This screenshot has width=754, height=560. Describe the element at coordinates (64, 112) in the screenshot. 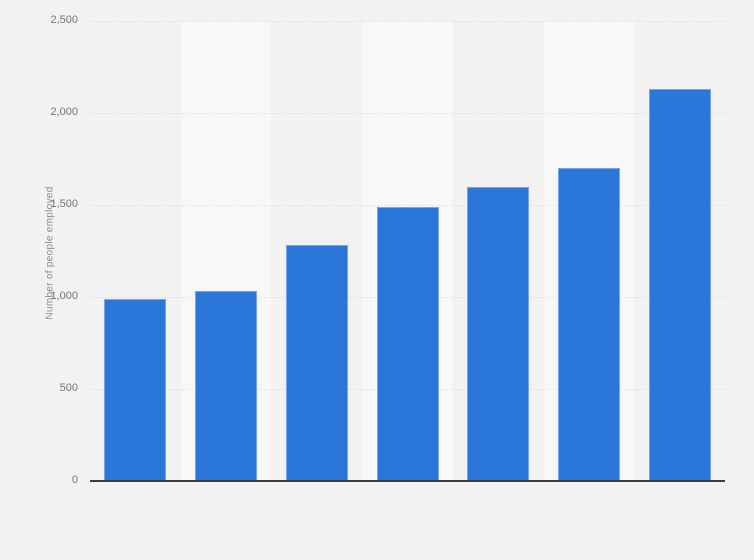

I see `y-tick-label: 2,000` at that location.